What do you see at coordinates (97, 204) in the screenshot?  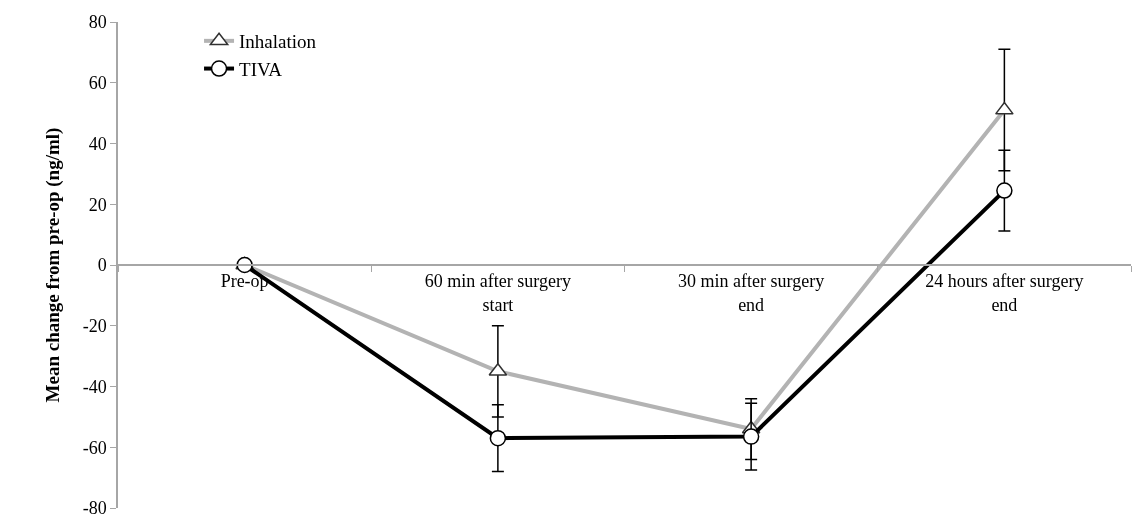 I see `y-tick-label: 20` at bounding box center [97, 204].